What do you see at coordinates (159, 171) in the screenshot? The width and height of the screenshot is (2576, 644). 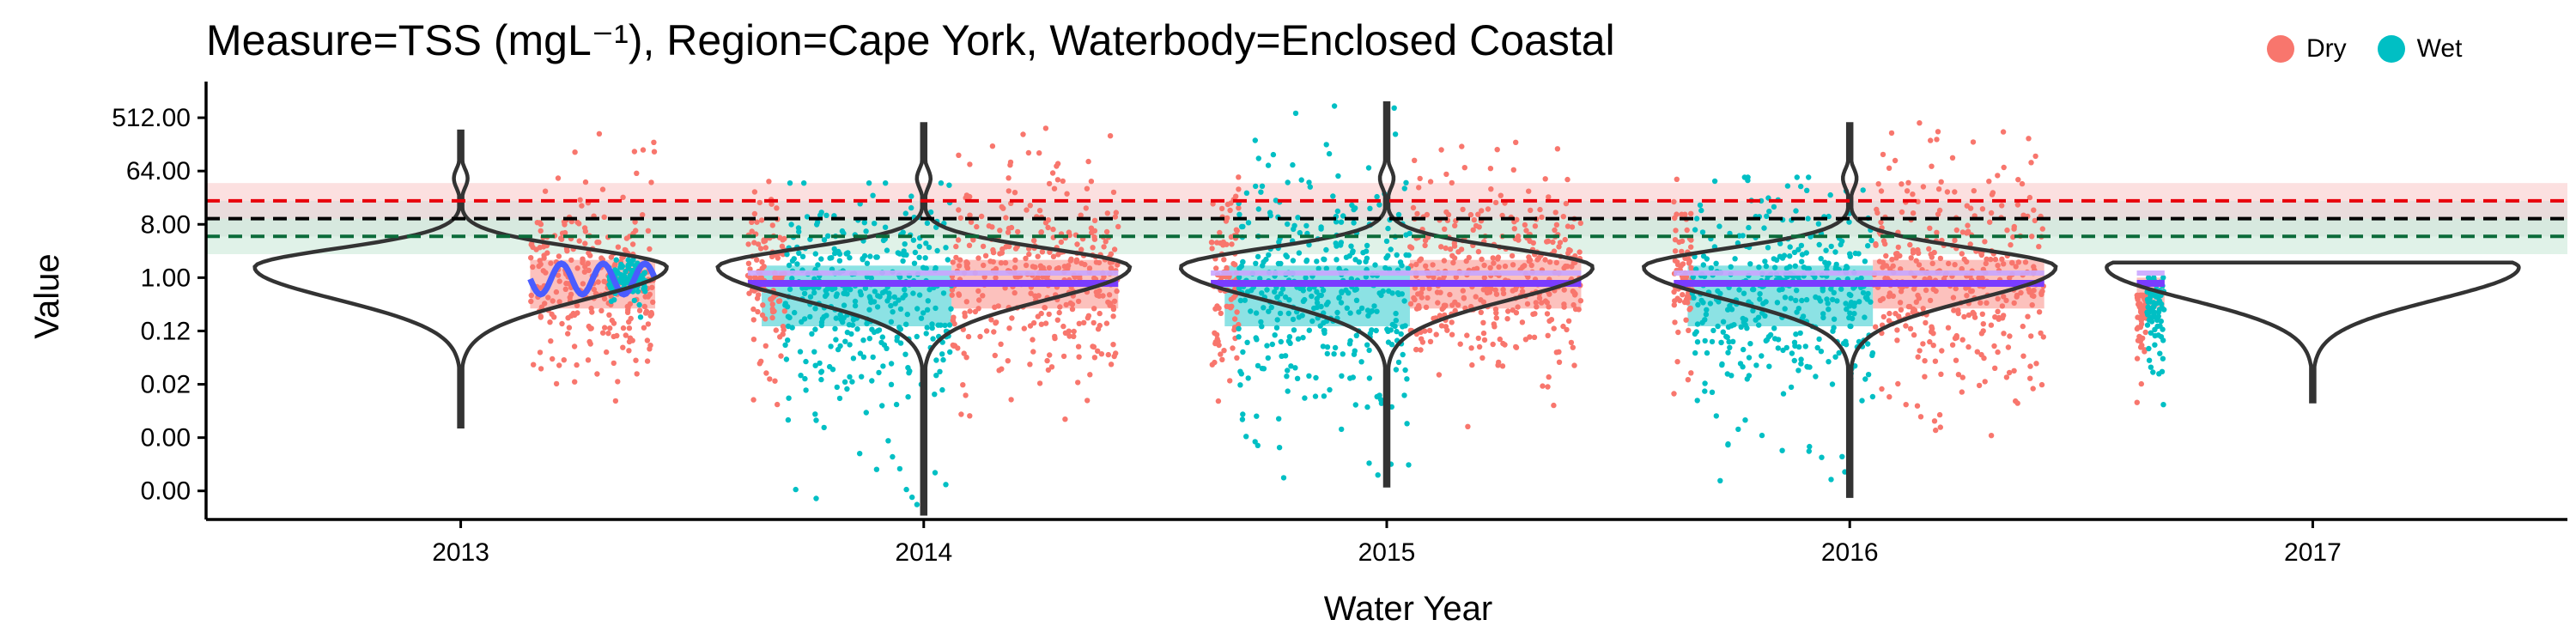 I see `y-tick-label: 64.00` at bounding box center [159, 171].